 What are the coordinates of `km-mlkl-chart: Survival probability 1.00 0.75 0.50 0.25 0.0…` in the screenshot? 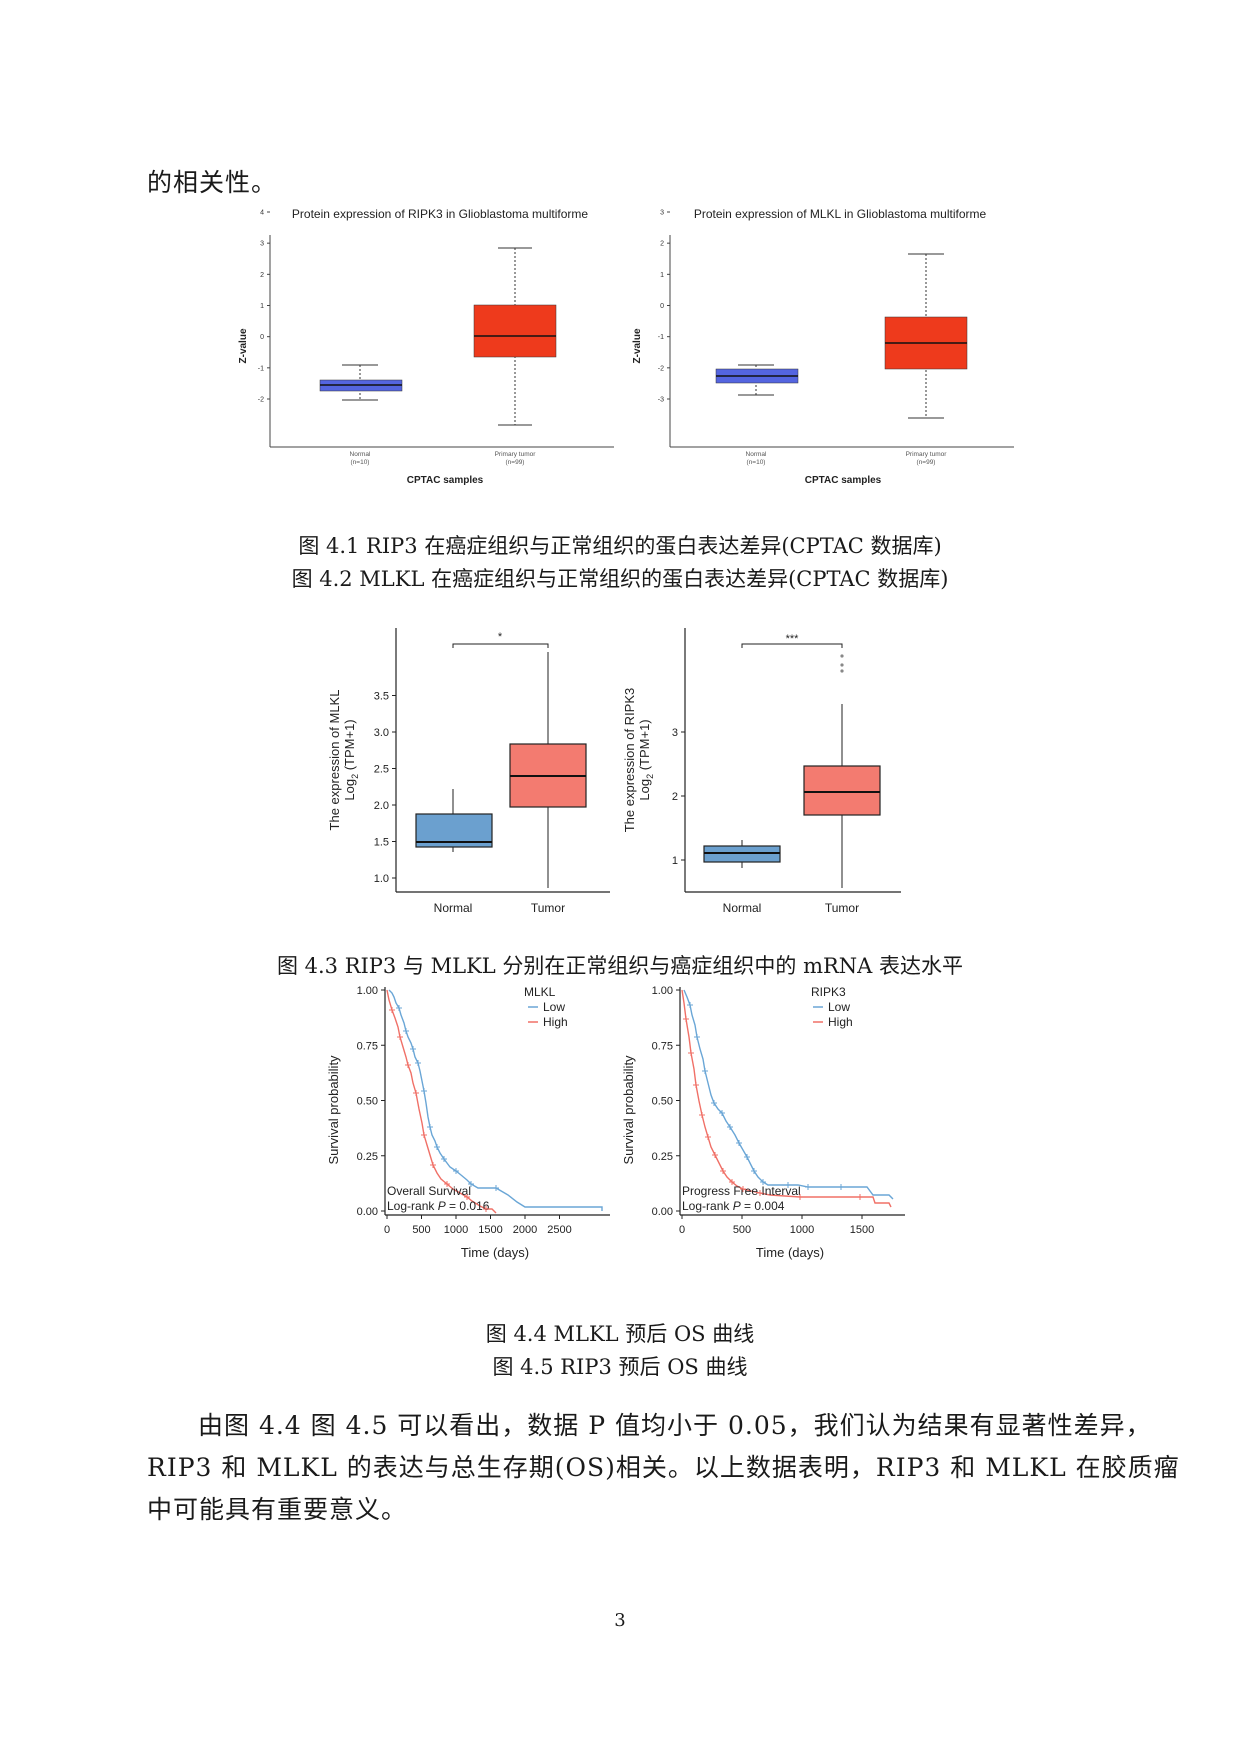 It's located at (468, 1122).